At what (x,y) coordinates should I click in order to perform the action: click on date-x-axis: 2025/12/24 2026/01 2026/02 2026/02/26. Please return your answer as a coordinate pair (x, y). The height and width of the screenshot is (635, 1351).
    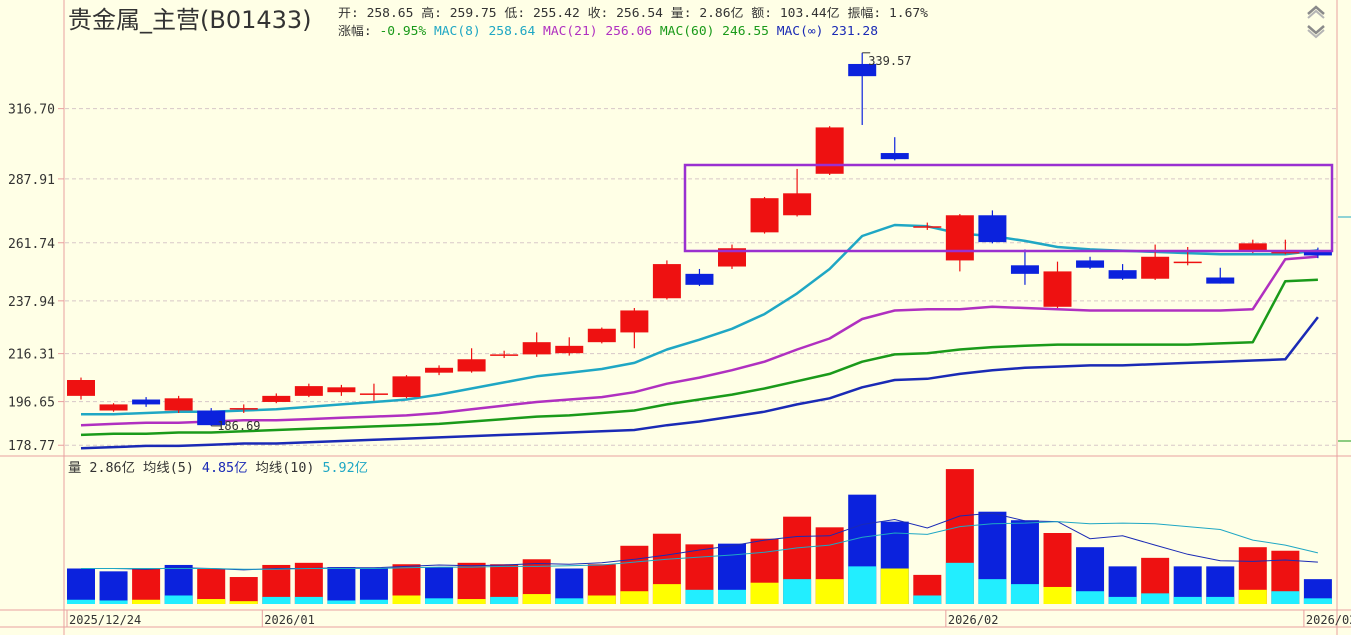
    Looking at the image, I should click on (708, 618).